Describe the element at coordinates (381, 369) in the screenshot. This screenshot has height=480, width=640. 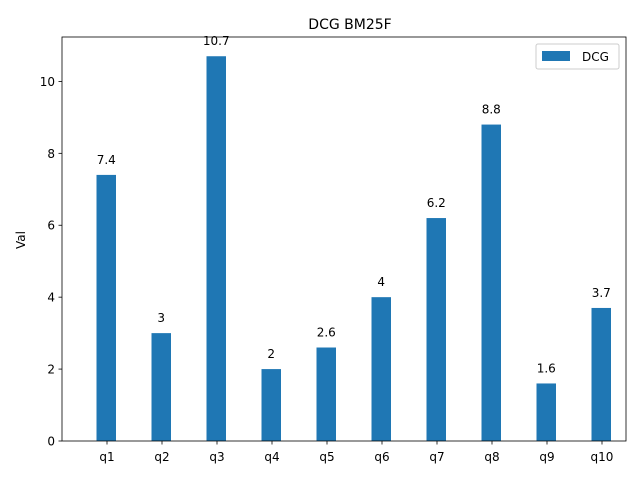
I see `bar-q6` at that location.